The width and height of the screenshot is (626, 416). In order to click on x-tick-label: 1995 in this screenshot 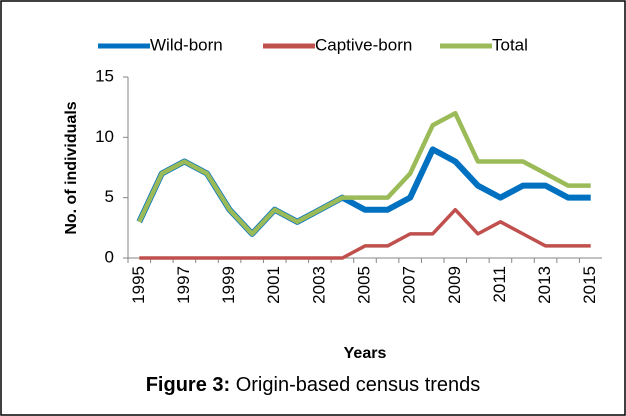, I will do `click(138, 285)`.